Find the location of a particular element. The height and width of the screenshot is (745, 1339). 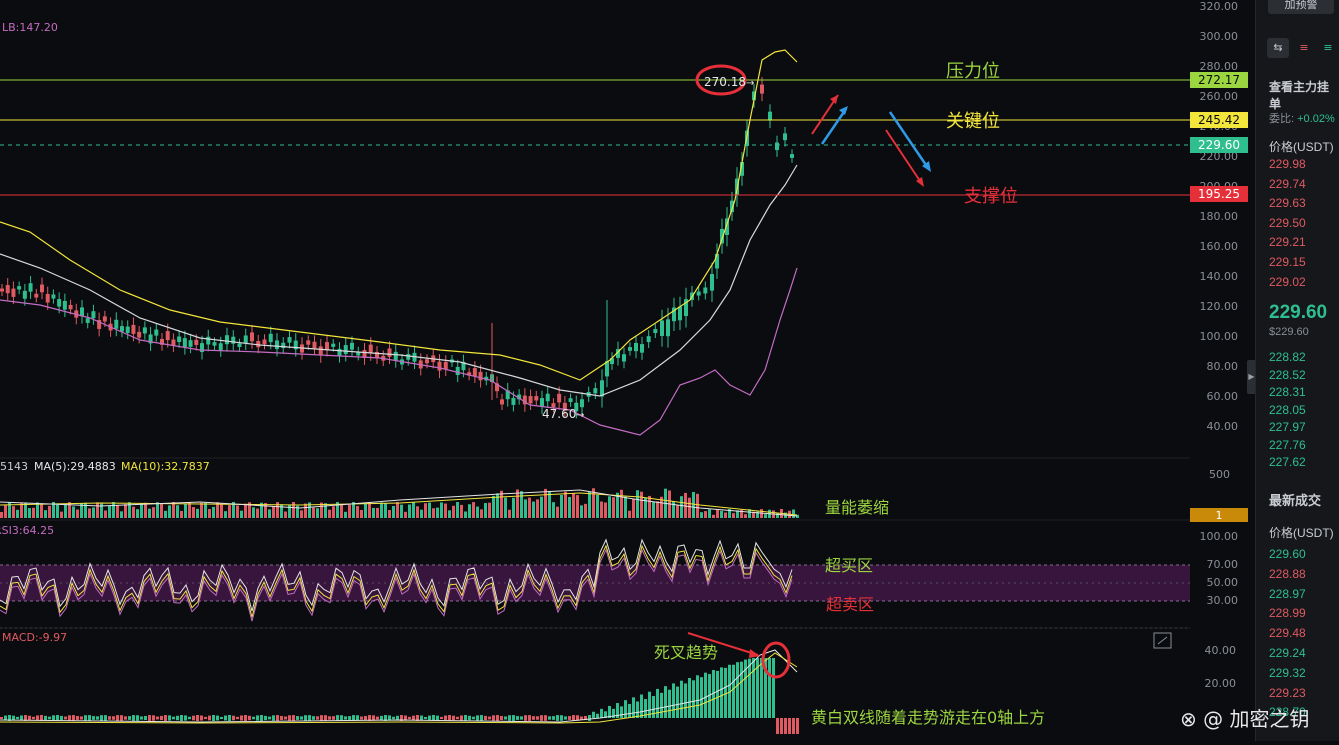

bid-price-row: 227.62 is located at coordinates (1287, 462).